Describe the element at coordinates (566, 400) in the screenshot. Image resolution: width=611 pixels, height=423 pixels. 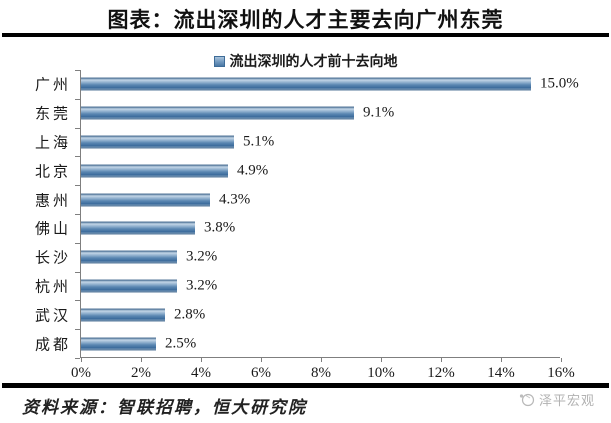
I see `watermark-label: 泽平宏观` at that location.